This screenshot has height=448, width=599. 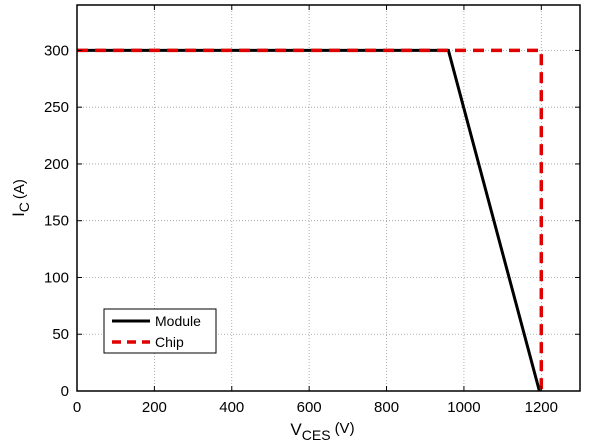 I want to click on y-tick-label: 100, so click(x=56, y=277).